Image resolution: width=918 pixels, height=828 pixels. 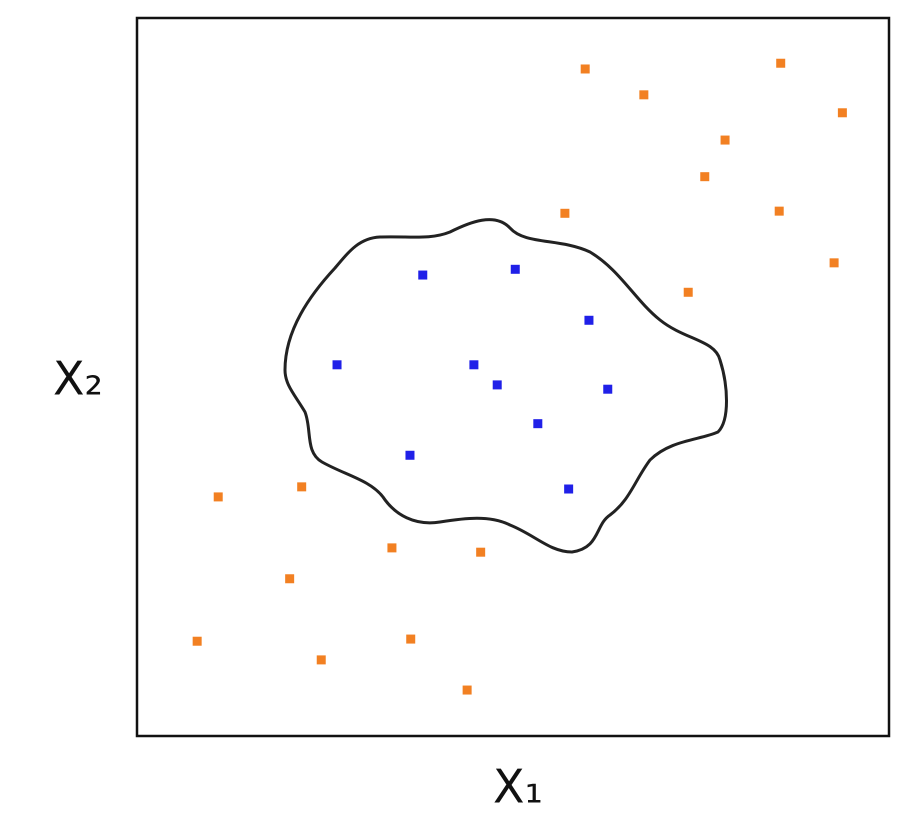 I want to click on x-axis-label: X₁, so click(x=518, y=787).